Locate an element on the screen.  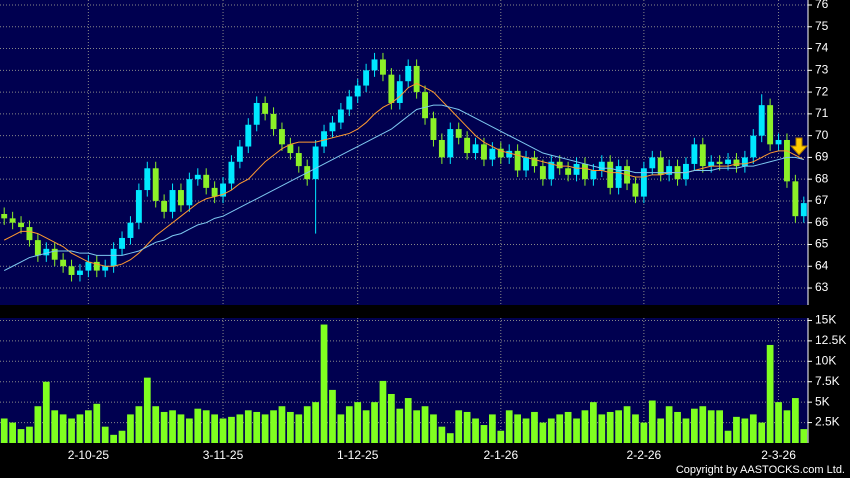
y-tick-label: 71 is located at coordinates (822, 113).